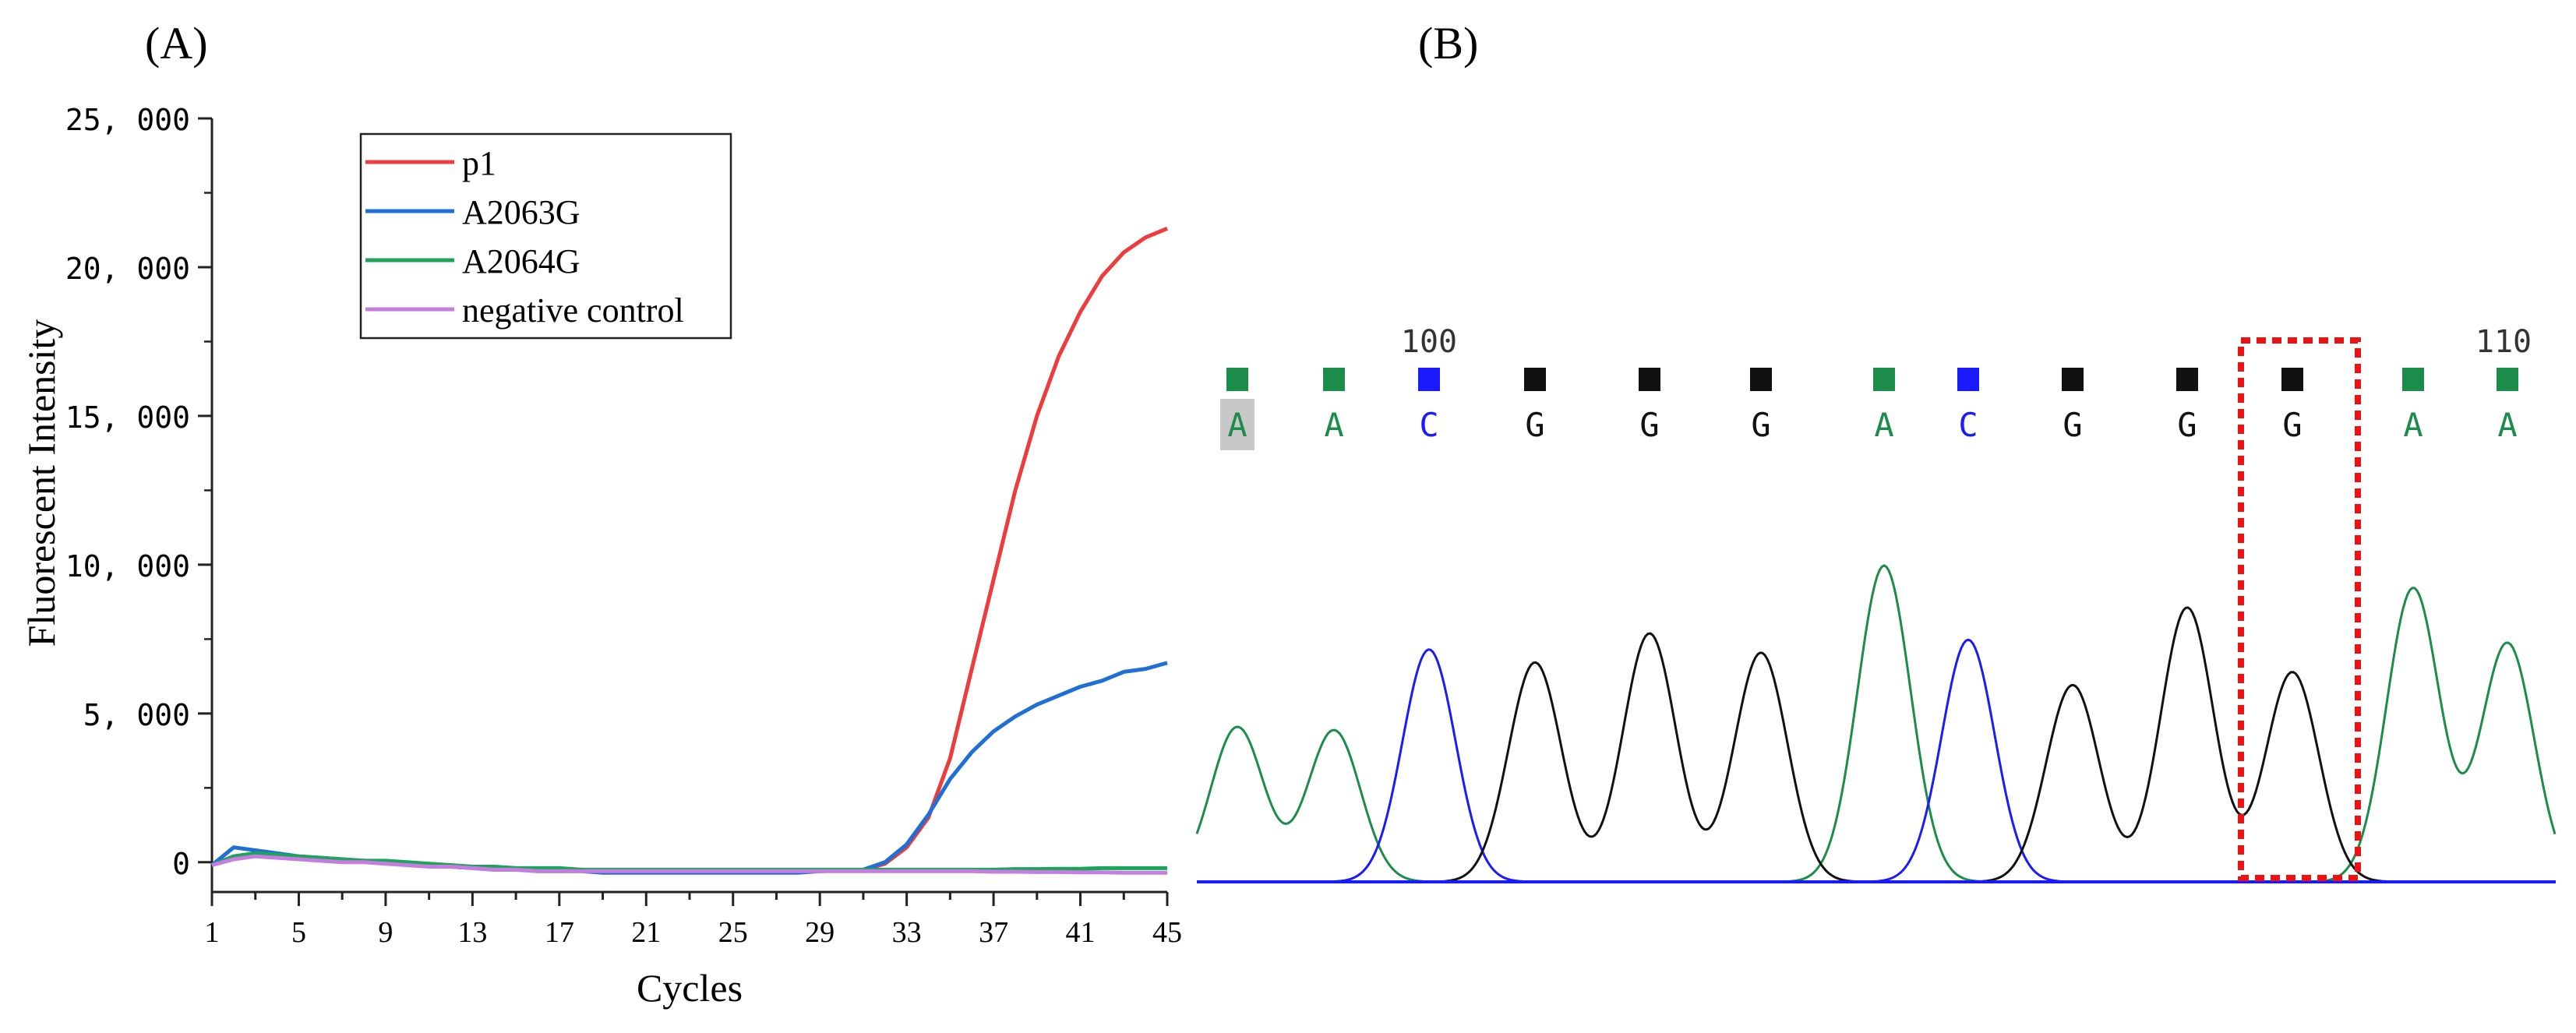 Image resolution: width=2576 pixels, height=1033 pixels. Describe the element at coordinates (1966, 342) in the screenshot. I see `position-labels: 100 110` at that location.